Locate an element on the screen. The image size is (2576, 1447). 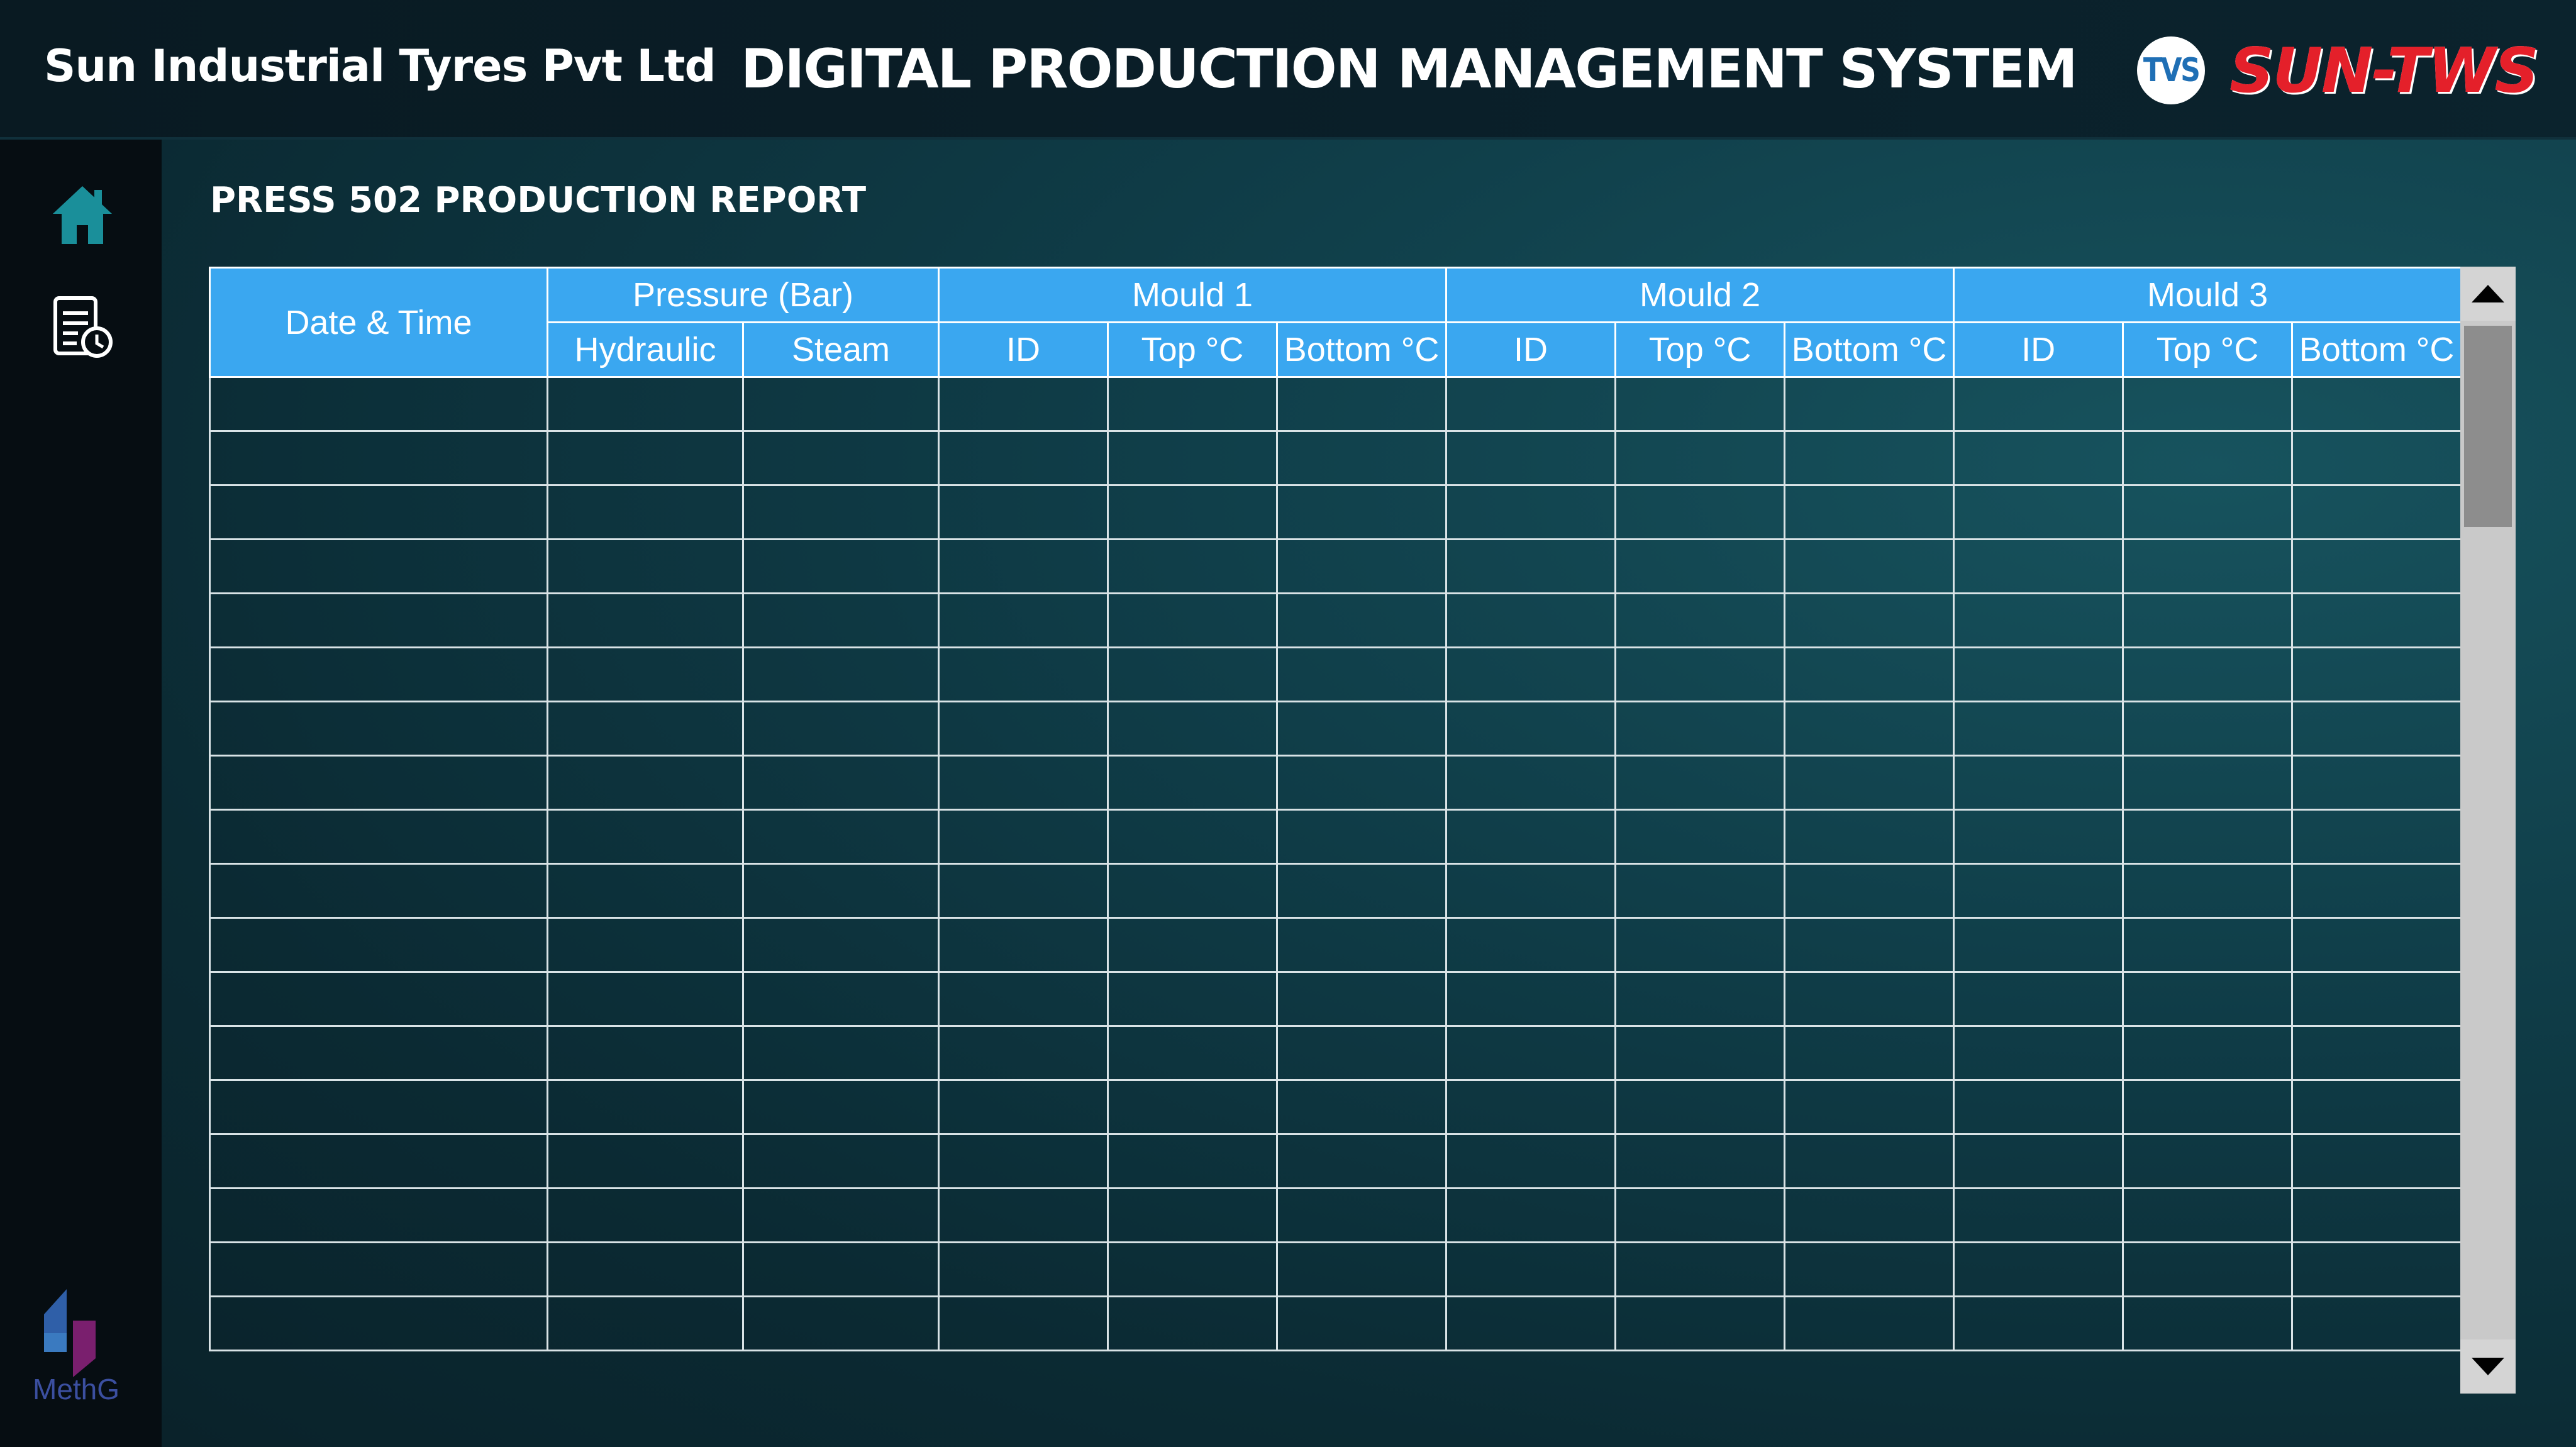
table-scrollbar is located at coordinates (2488, 830).